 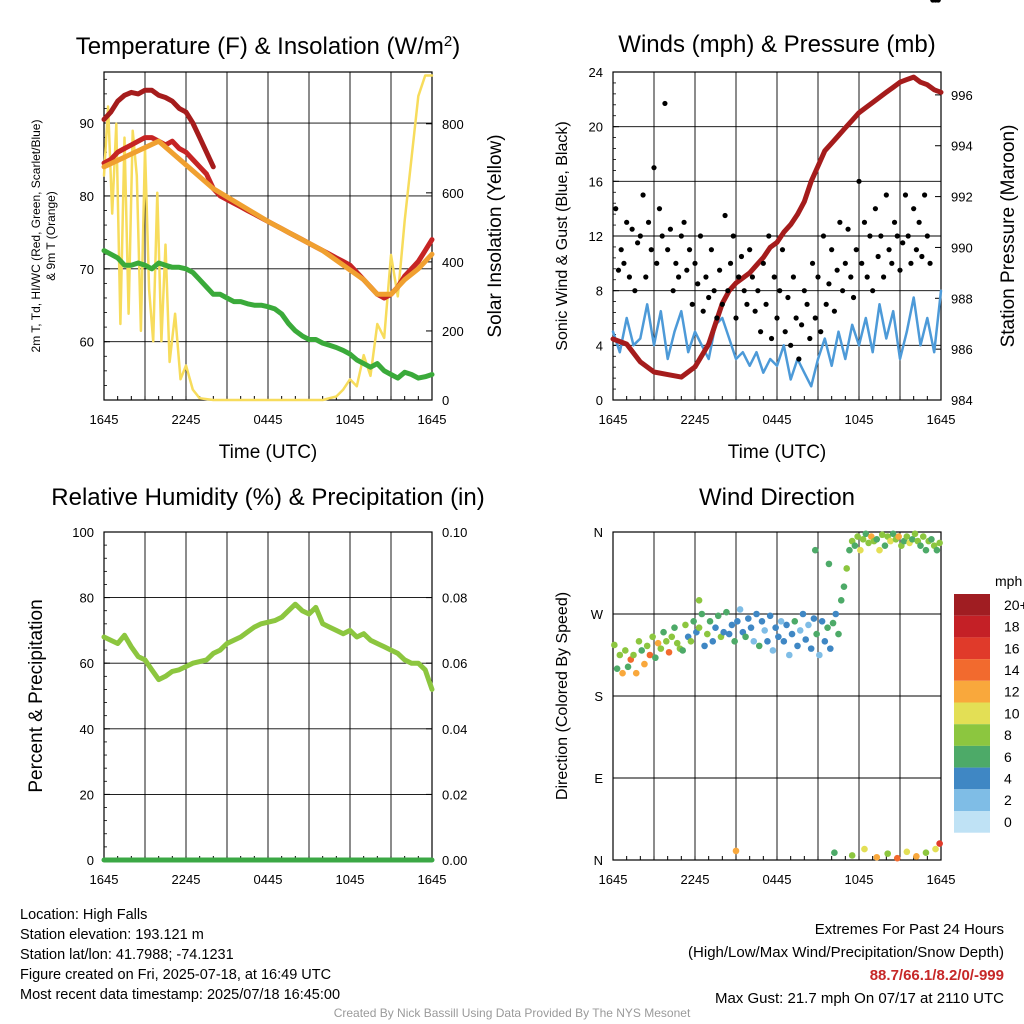 What do you see at coordinates (598, 696) in the screenshot?
I see `y-tick-label: S` at bounding box center [598, 696].